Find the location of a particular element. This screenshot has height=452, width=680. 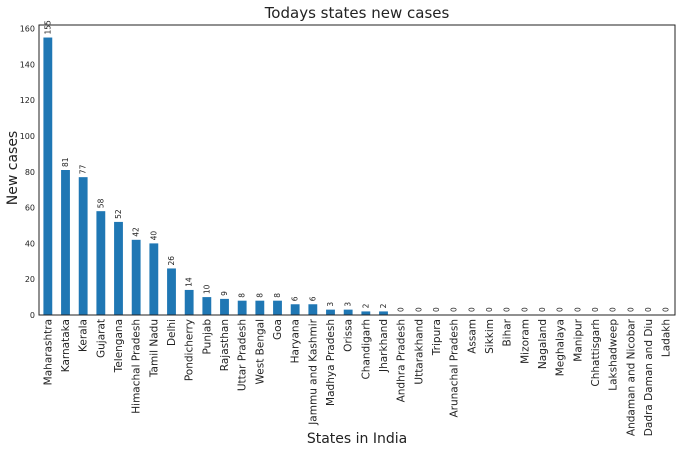

x-tick-label: Gujarat is located at coordinates (101, 338).